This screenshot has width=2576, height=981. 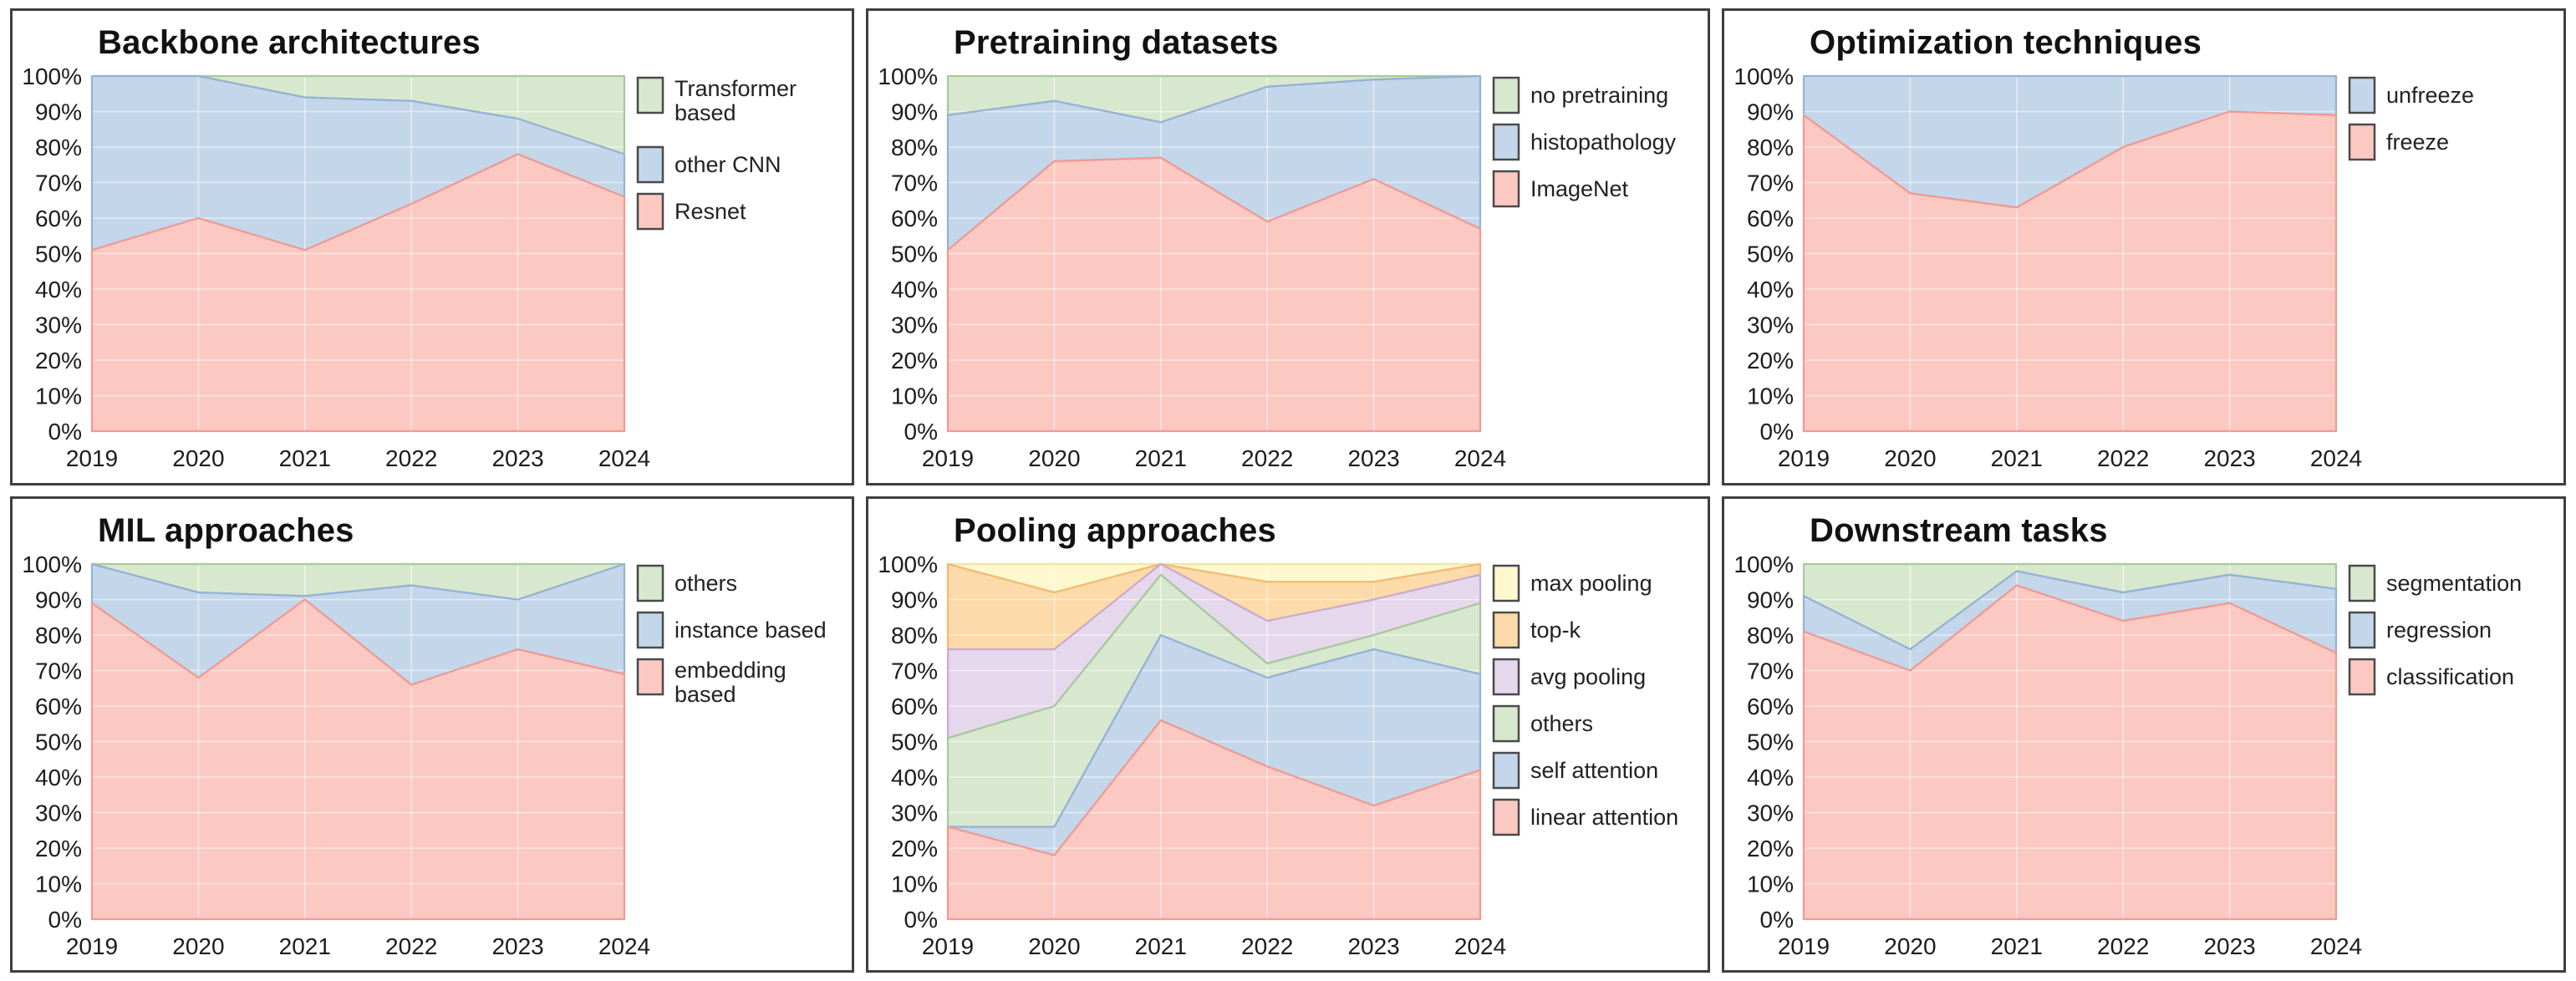 What do you see at coordinates (908, 564) in the screenshot?
I see `y-tick-label: 100%` at bounding box center [908, 564].